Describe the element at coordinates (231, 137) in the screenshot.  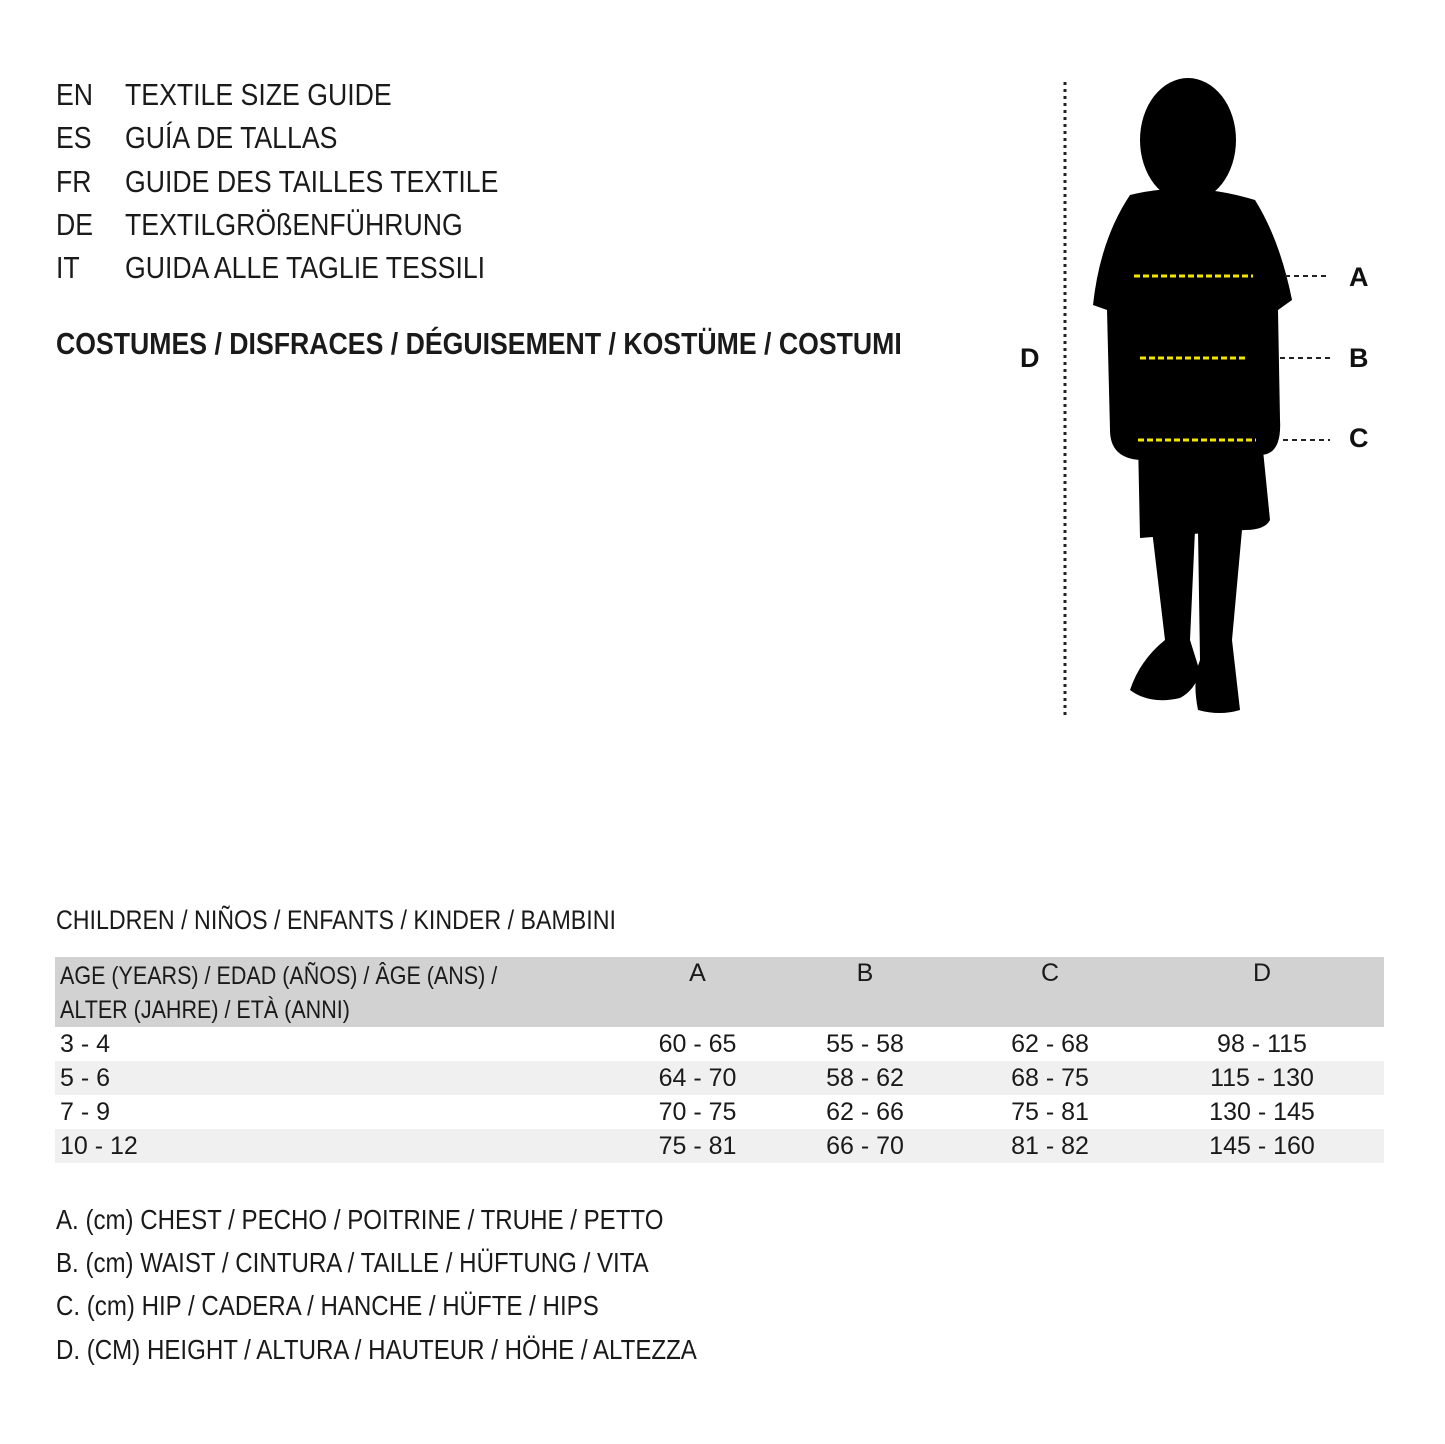
I see `lang-title: GUÍA DE TALLAS` at that location.